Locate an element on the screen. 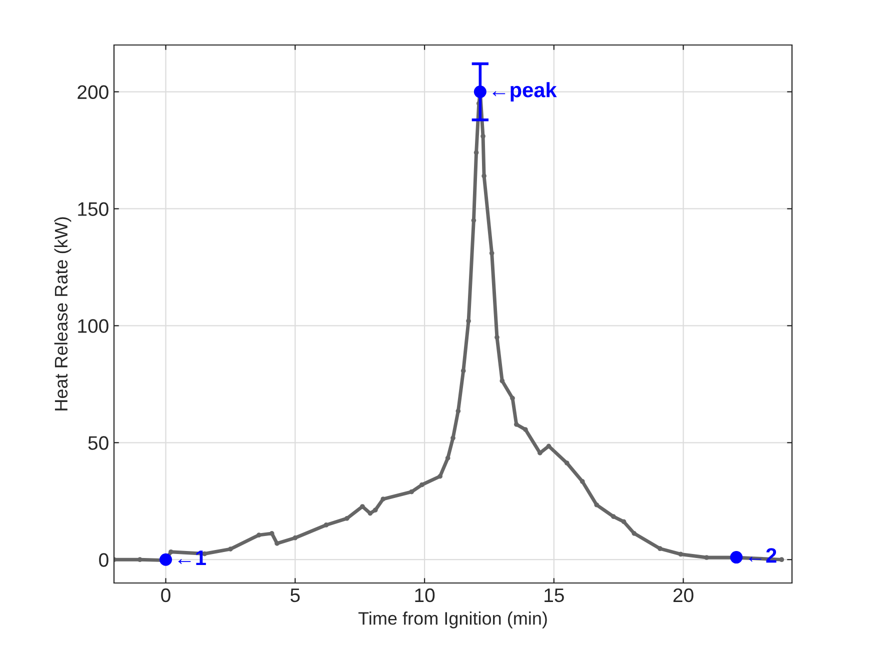 This screenshot has width=875, height=656. annotation: ←peak is located at coordinates (524, 92).